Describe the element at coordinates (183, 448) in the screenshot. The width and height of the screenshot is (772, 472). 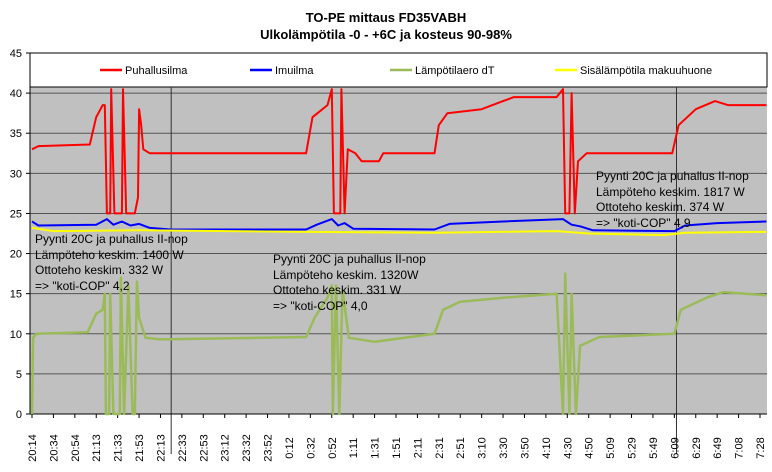
I see `x-tick-label: 22:33` at that location.